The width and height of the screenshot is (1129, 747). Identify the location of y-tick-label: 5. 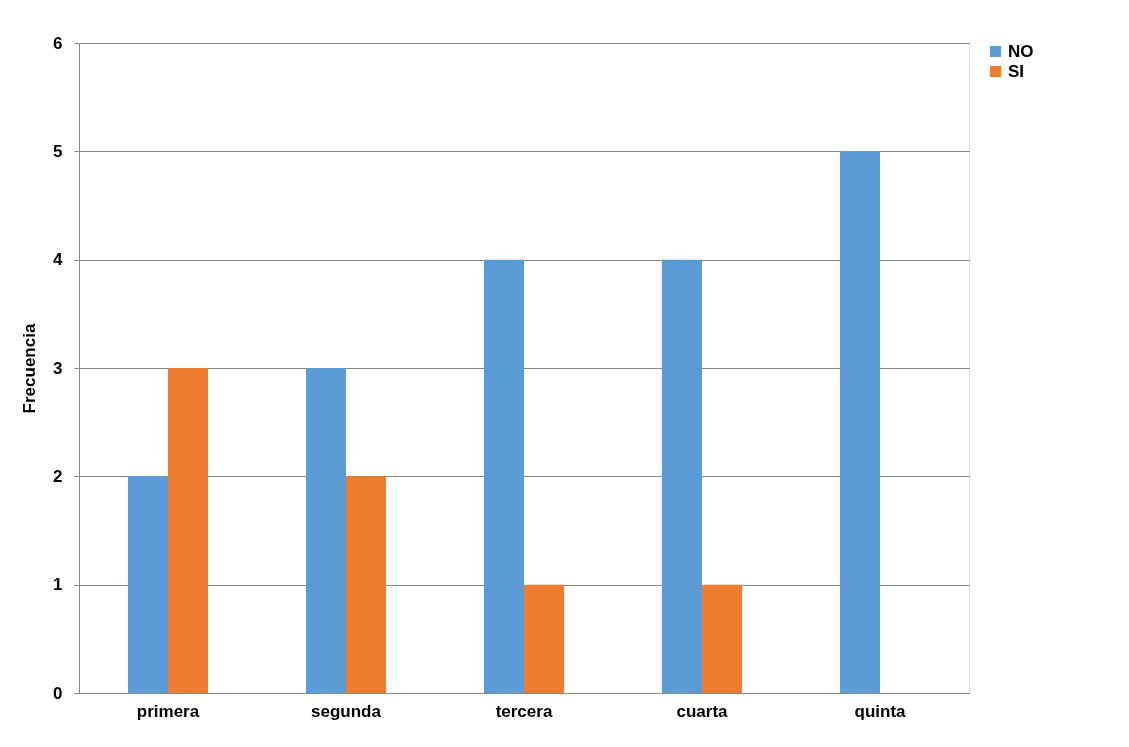
(58, 151).